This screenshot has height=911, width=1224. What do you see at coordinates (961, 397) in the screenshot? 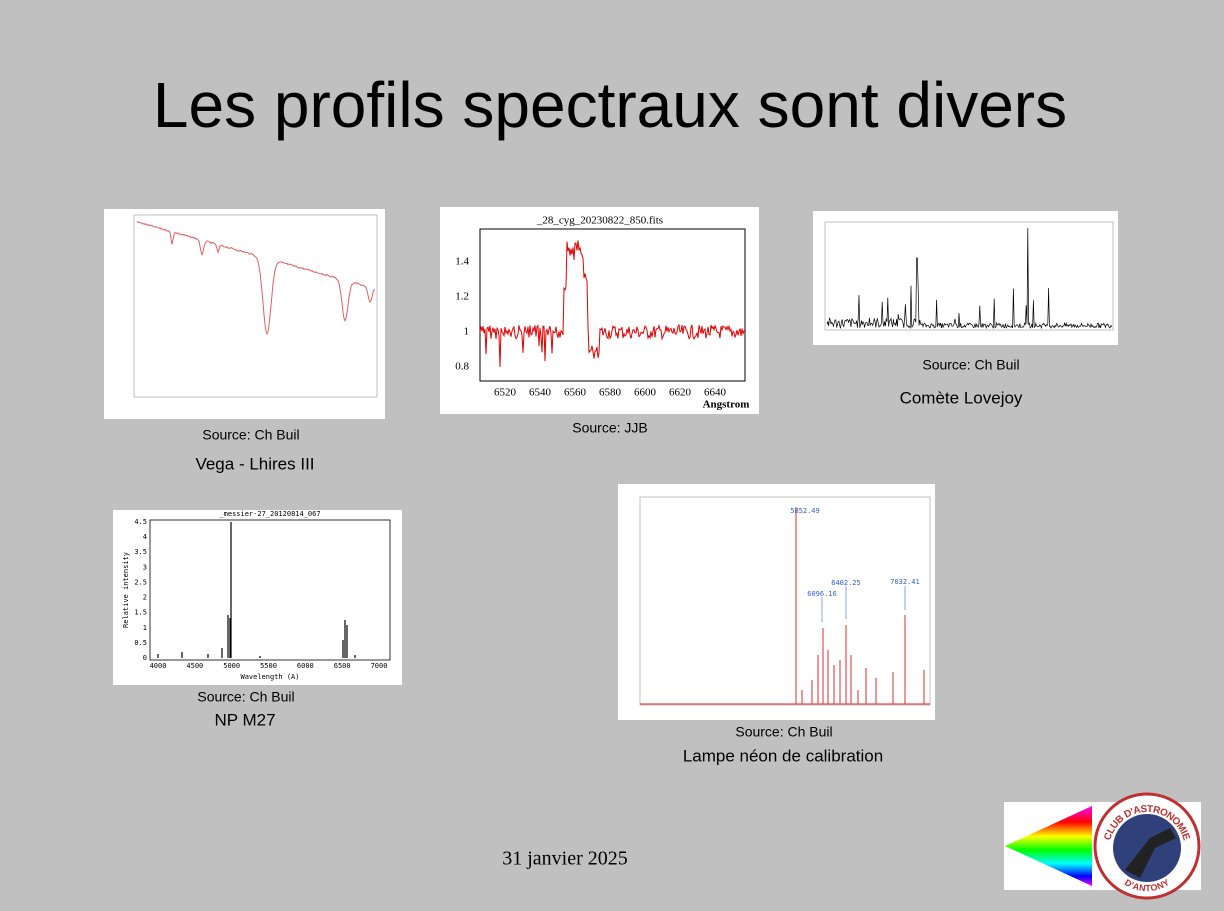
I see `caption: Comète Lovejoy` at bounding box center [961, 397].